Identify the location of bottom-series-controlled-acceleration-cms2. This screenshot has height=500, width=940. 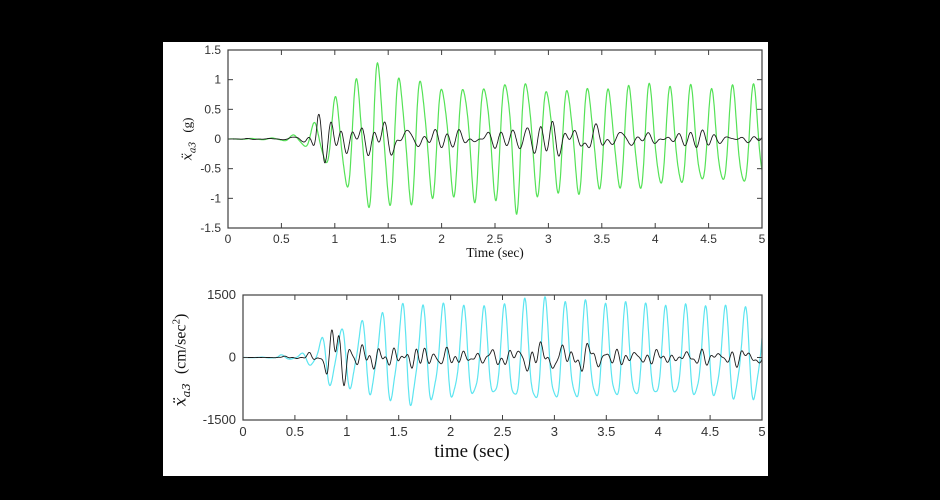
(502, 358).